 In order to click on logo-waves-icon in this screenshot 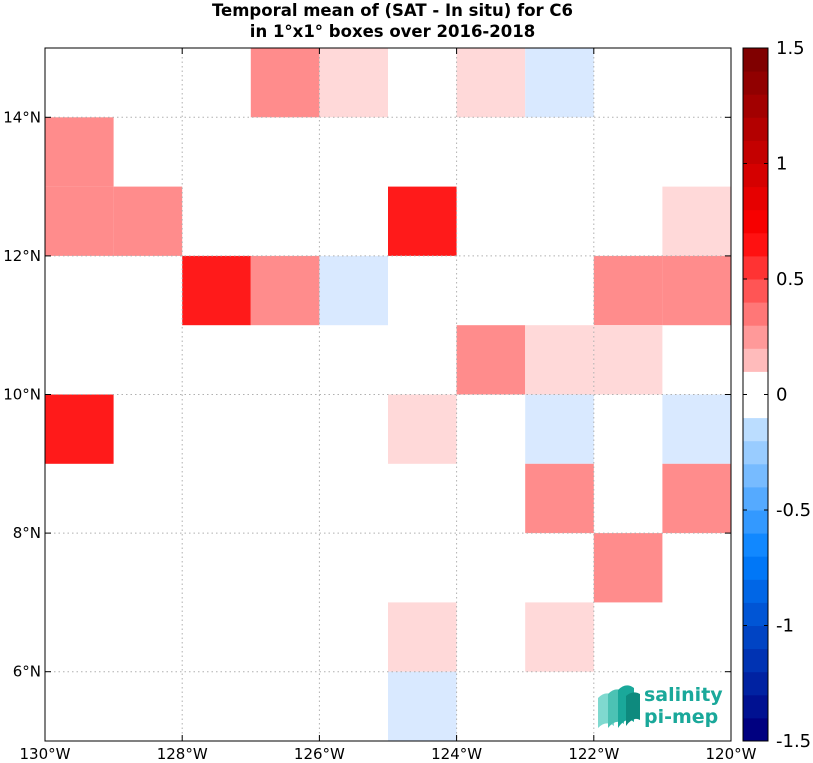, I will do `click(619, 706)`.